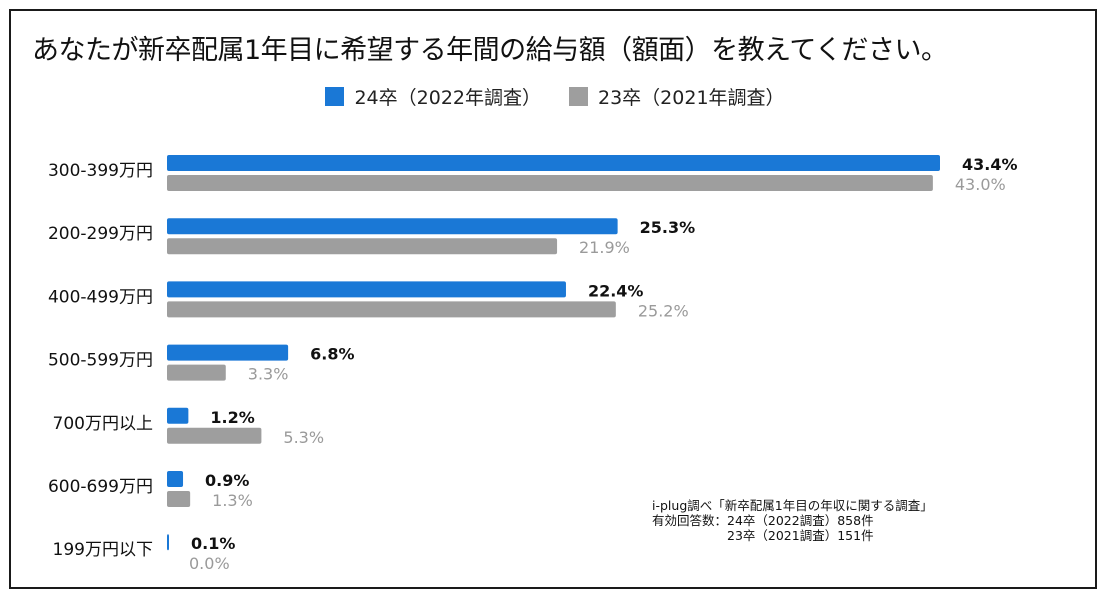 This screenshot has height=600, width=1110. I want to click on legend-item-24: 24卒（2022年調査）, so click(433, 96).